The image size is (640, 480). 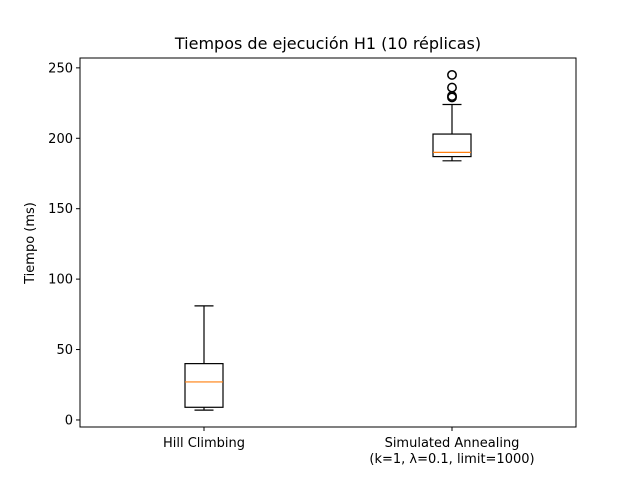 What do you see at coordinates (60, 139) in the screenshot?
I see `y-tick-label: 200` at bounding box center [60, 139].